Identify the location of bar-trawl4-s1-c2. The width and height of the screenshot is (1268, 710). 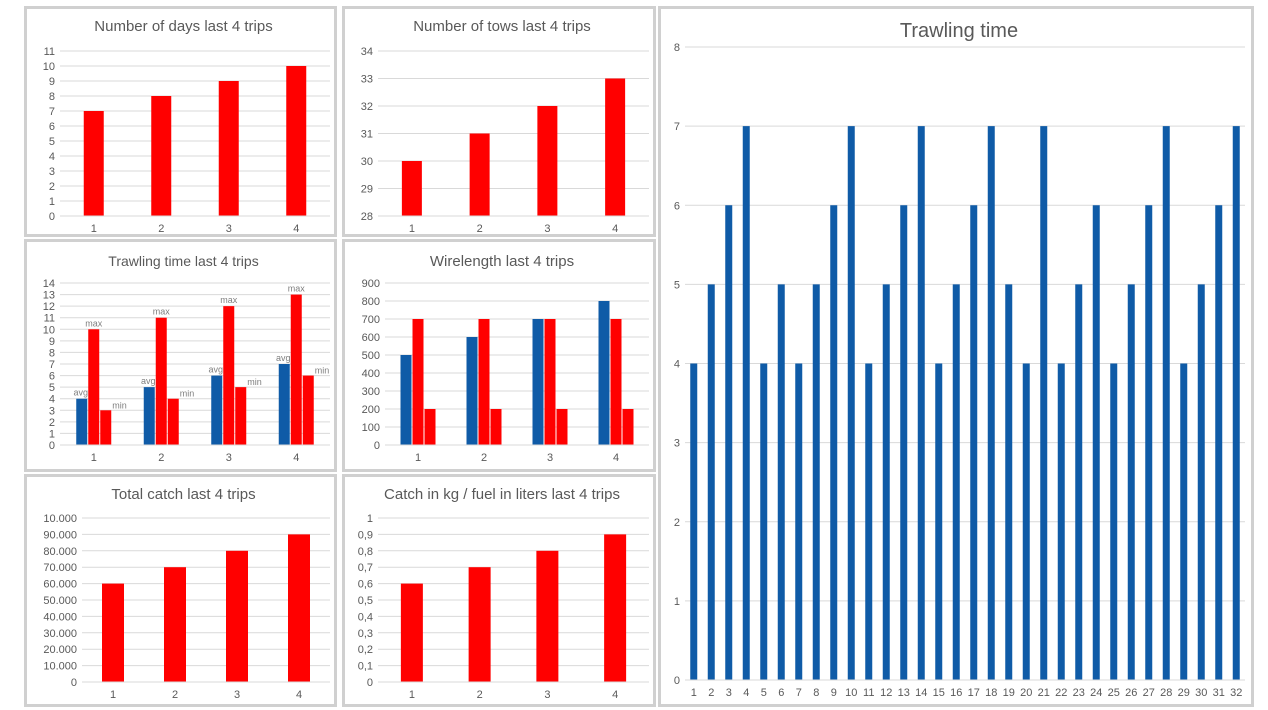
(161, 381).